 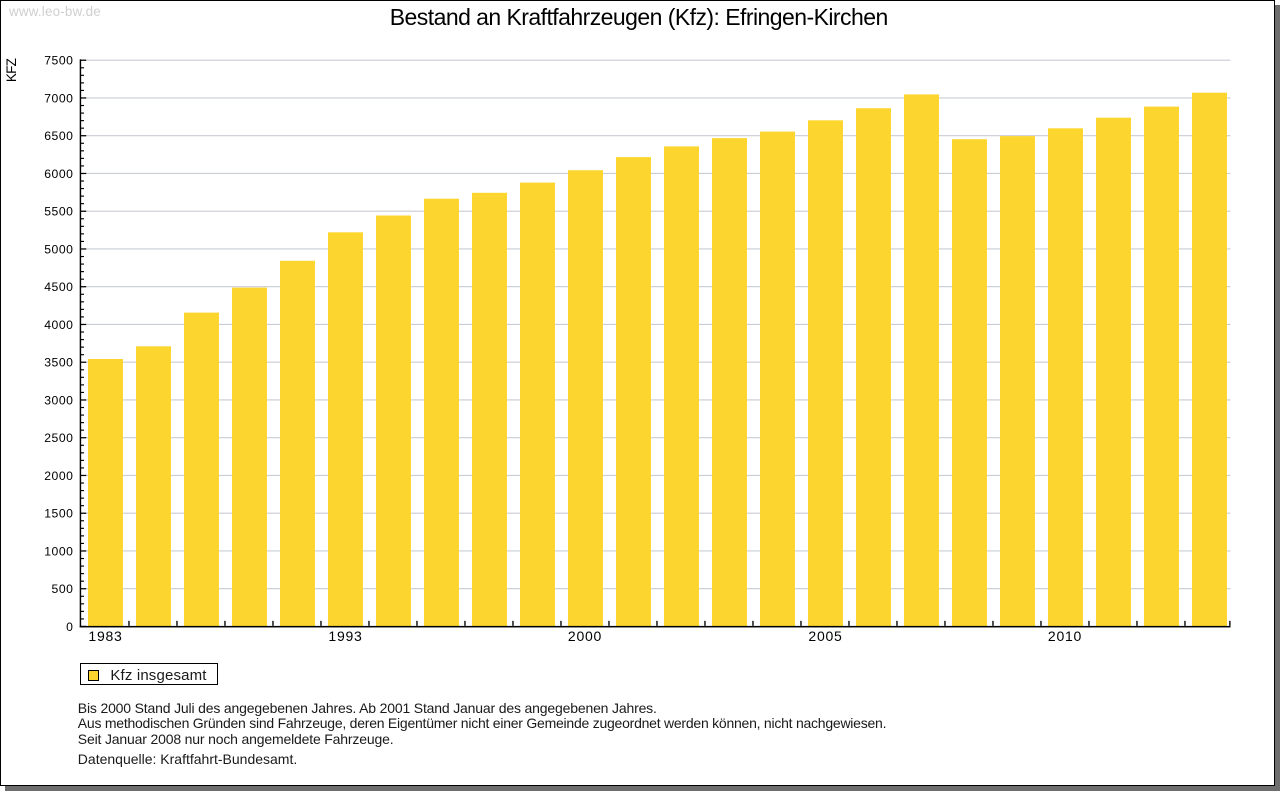 What do you see at coordinates (58, 136) in the screenshot?
I see `svg-text: 6500` at bounding box center [58, 136].